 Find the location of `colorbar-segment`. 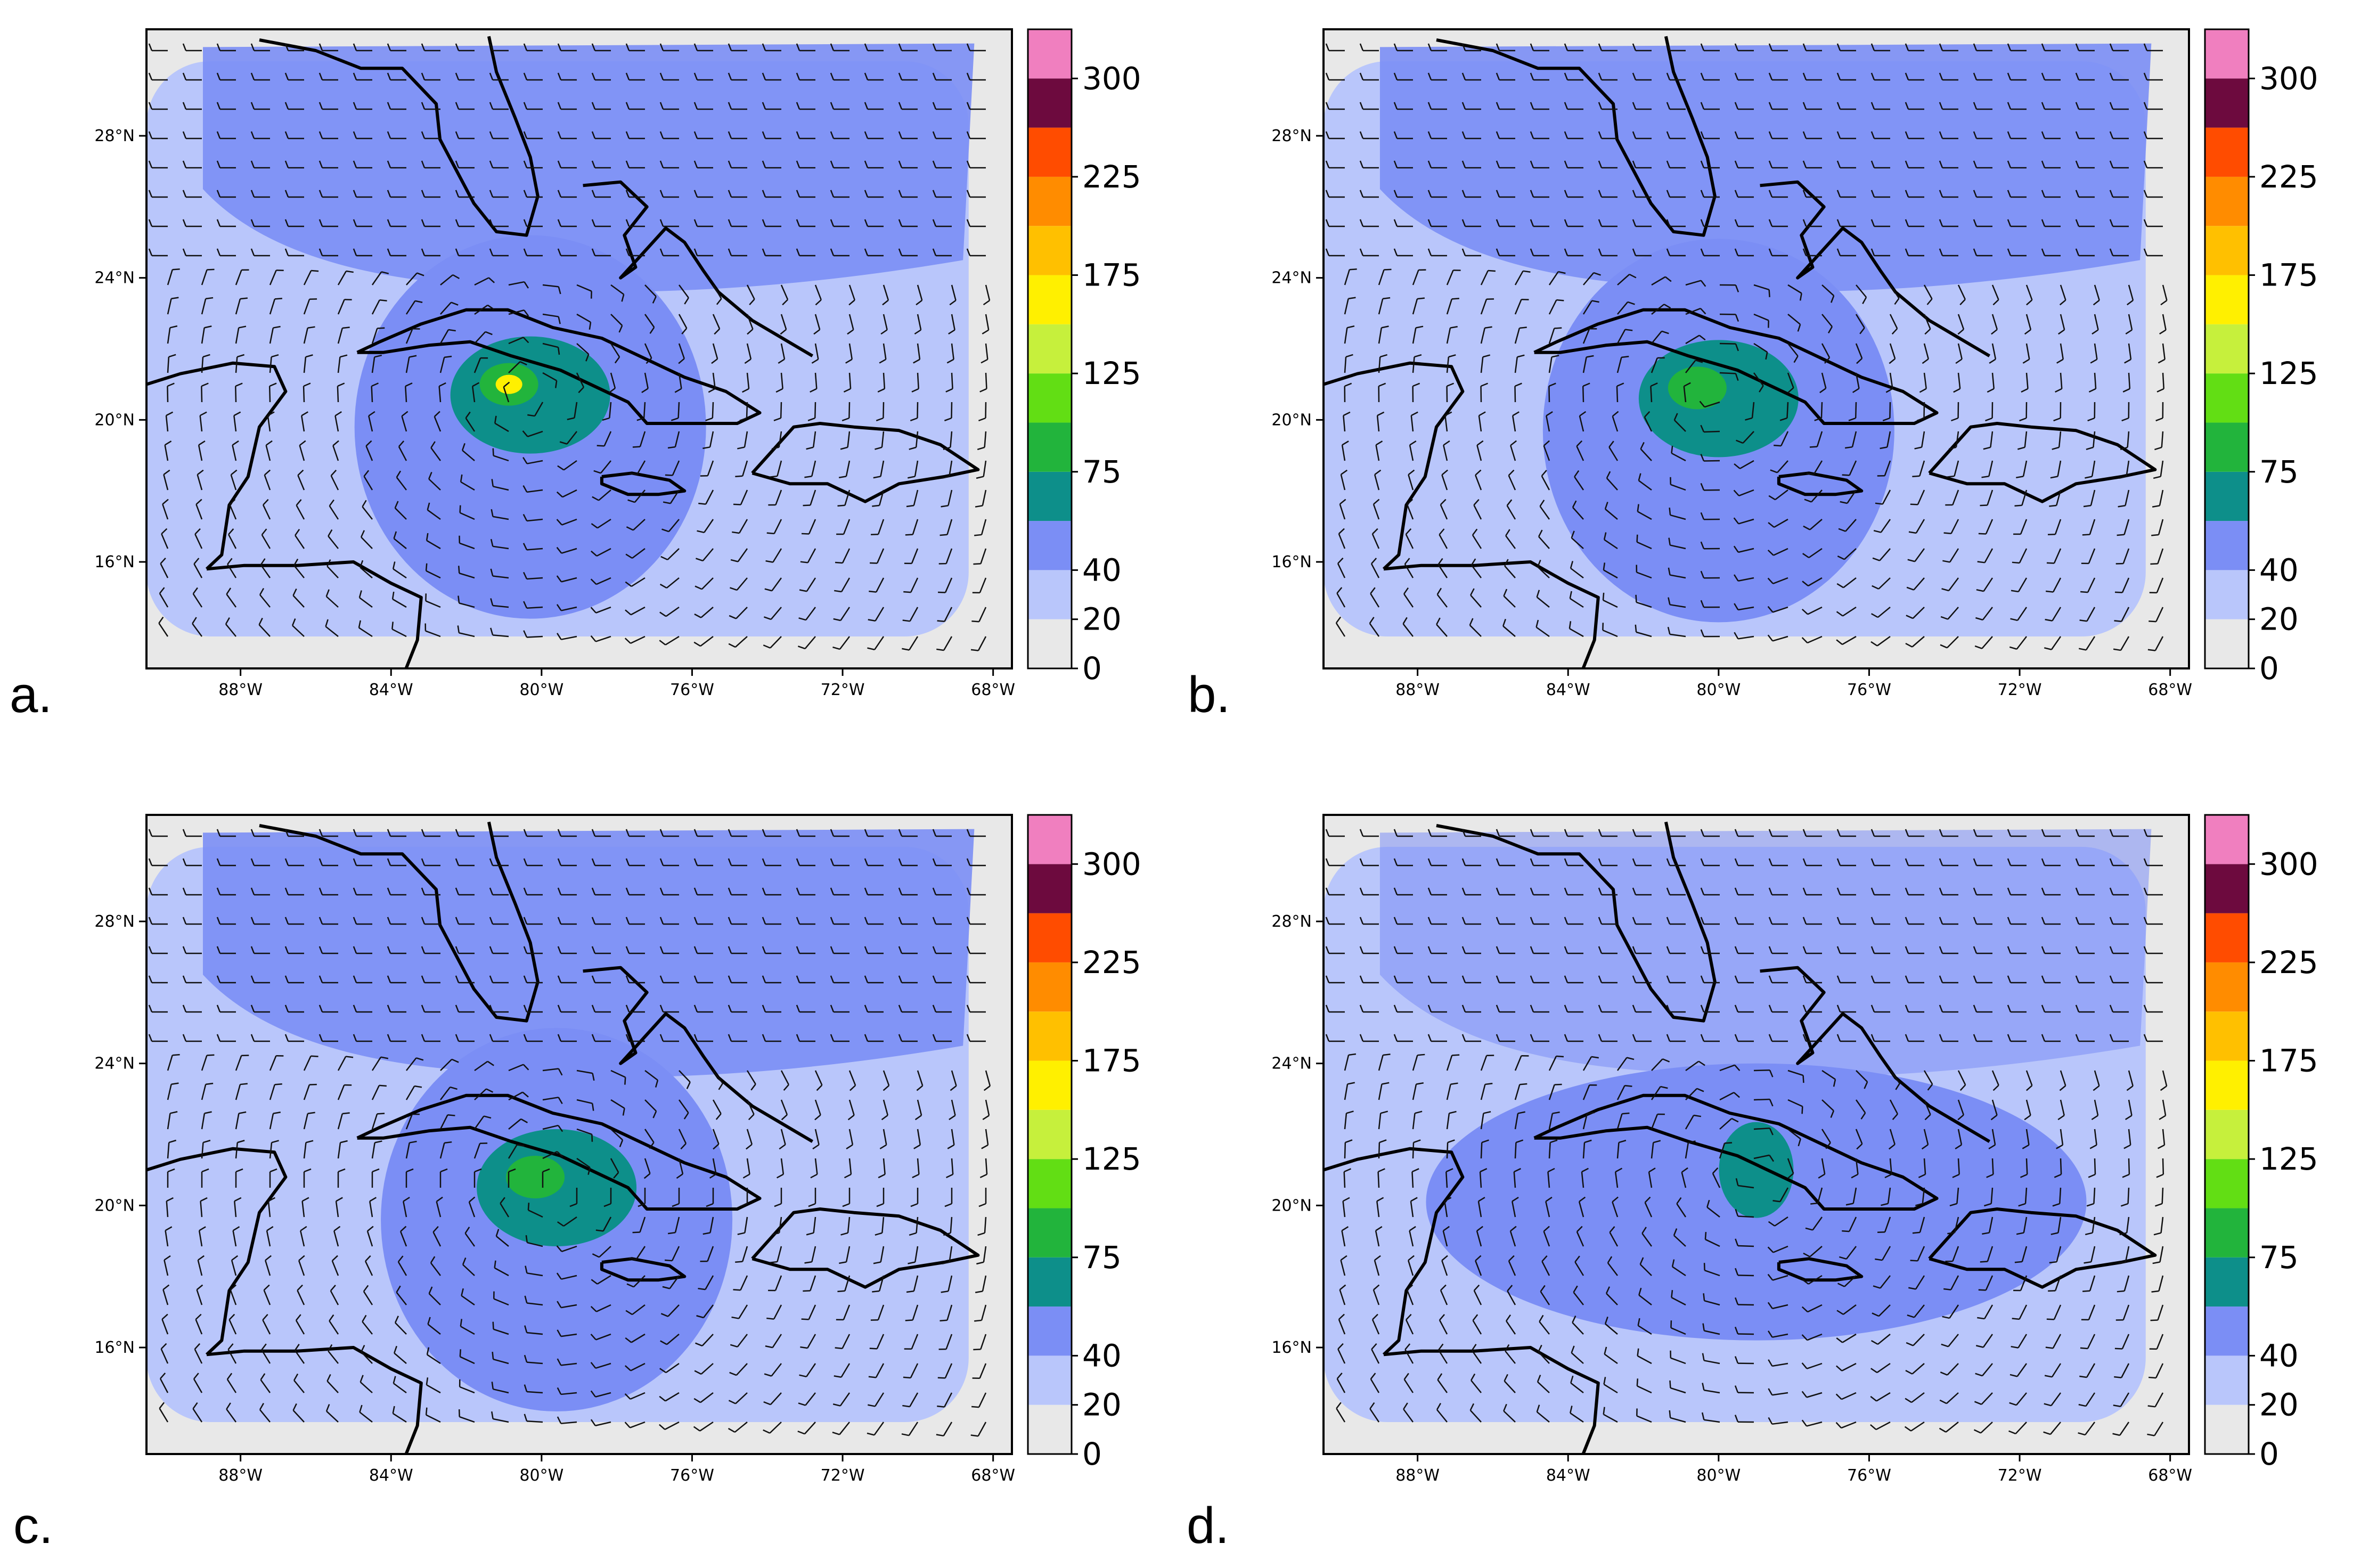

colorbar-segment is located at coordinates (2227, 54).